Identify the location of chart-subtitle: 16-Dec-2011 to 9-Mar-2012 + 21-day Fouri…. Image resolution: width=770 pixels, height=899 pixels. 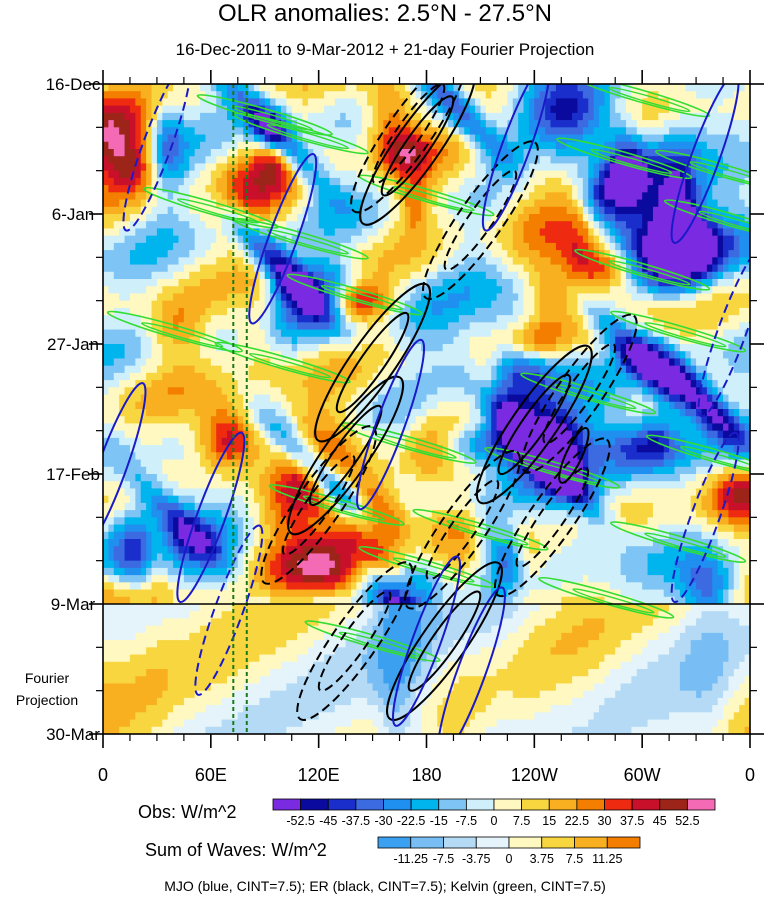
(385, 49).